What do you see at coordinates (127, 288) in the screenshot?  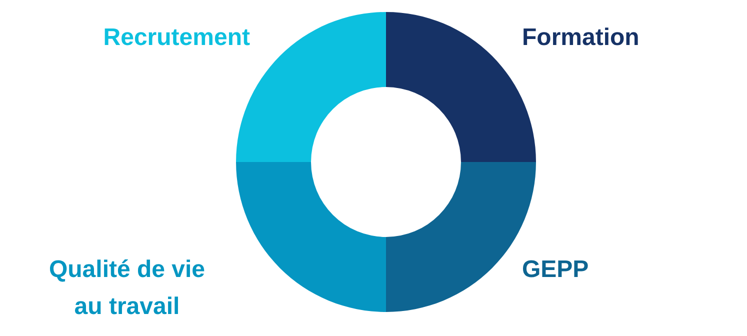 I see `slice-label: Qualité de vie au travail` at bounding box center [127, 288].